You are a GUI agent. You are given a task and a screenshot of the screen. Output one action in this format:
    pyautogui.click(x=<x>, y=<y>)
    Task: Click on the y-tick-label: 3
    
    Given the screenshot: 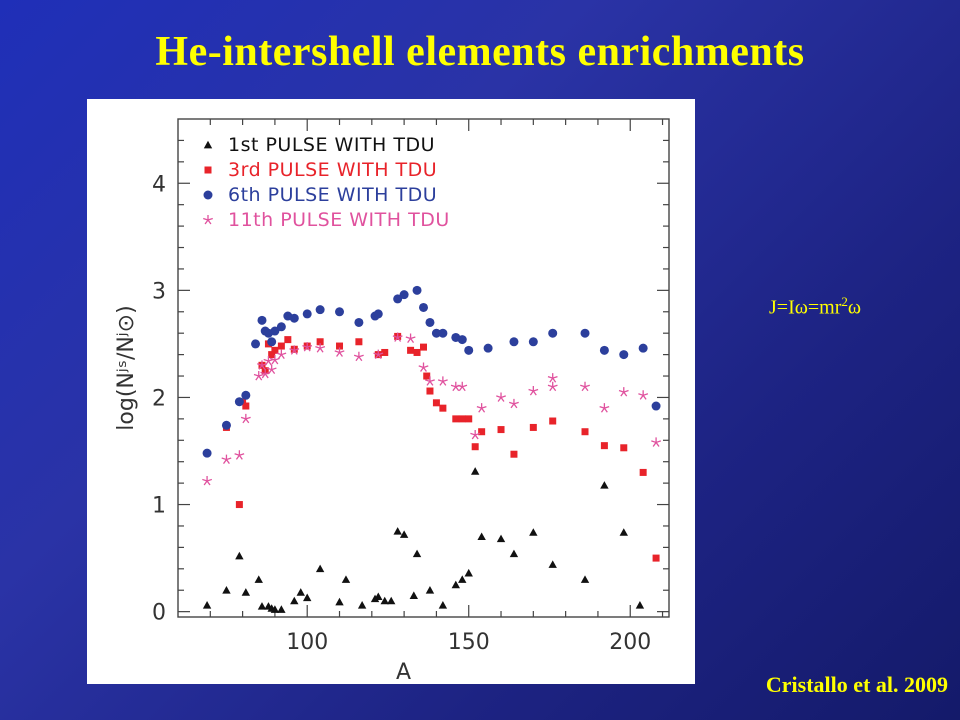 What is the action you would take?
    pyautogui.click(x=159, y=291)
    